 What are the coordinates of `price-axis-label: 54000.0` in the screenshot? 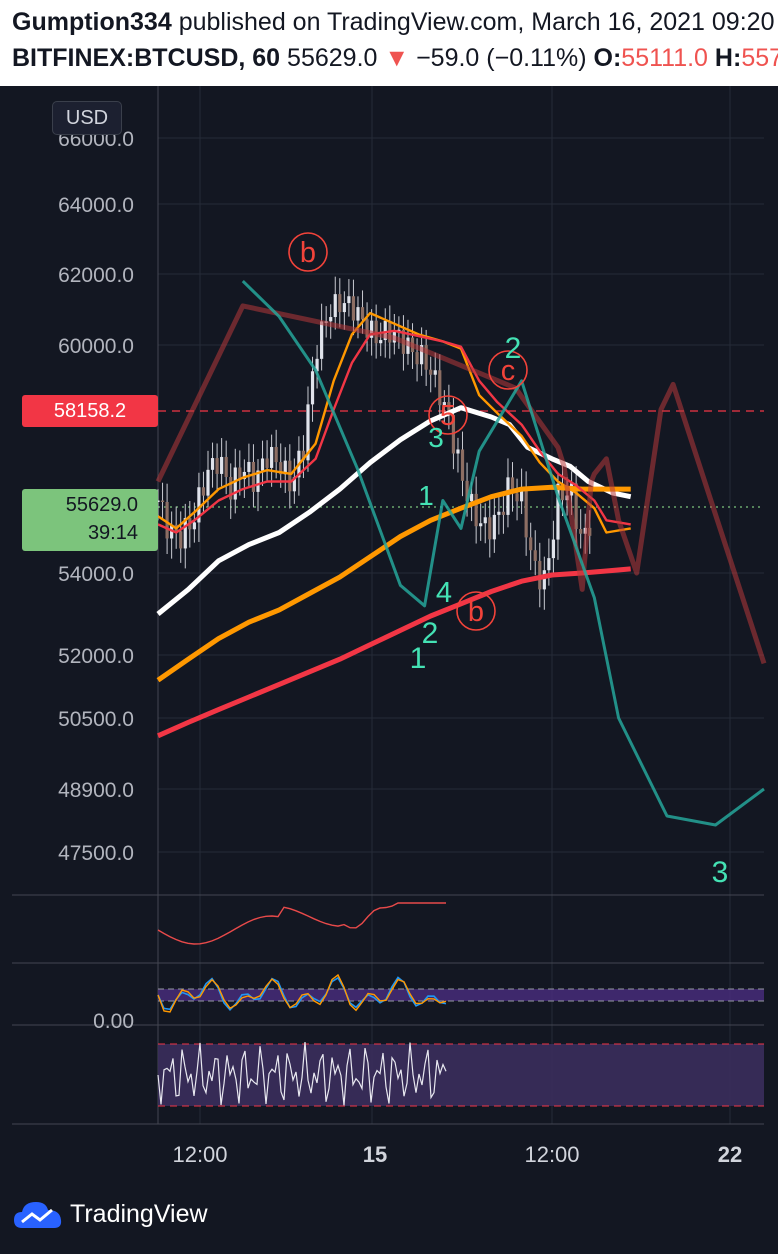 It's located at (96, 574).